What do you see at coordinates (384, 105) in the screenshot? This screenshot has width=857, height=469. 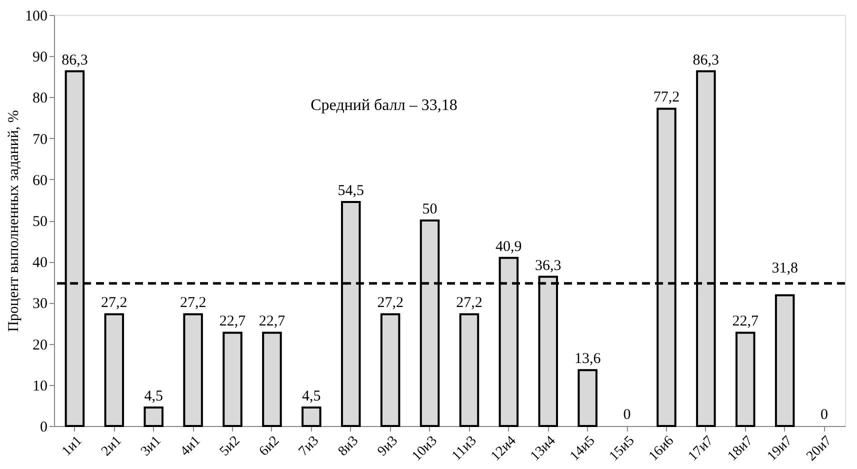 I see `annotation: Средний балл – 33,18` at bounding box center [384, 105].